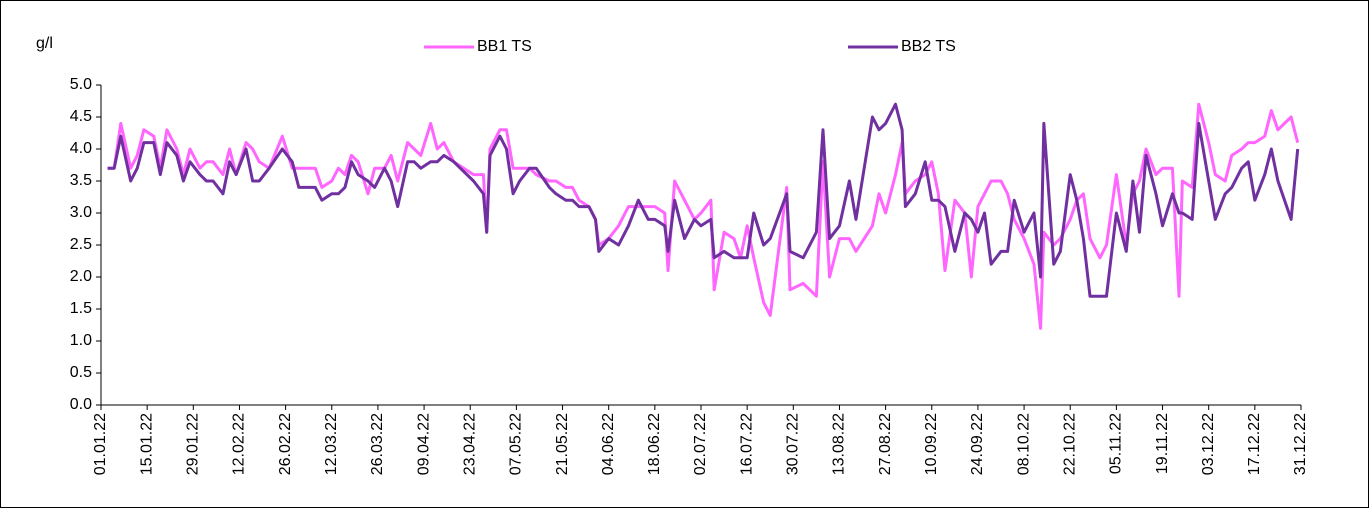  Describe the element at coordinates (931, 444) in the screenshot. I see `x-tick-label: 10.09.22` at that location.